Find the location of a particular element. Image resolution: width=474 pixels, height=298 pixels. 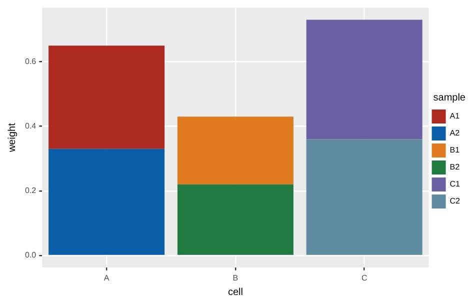

x-tick-label: A is located at coordinates (107, 277).